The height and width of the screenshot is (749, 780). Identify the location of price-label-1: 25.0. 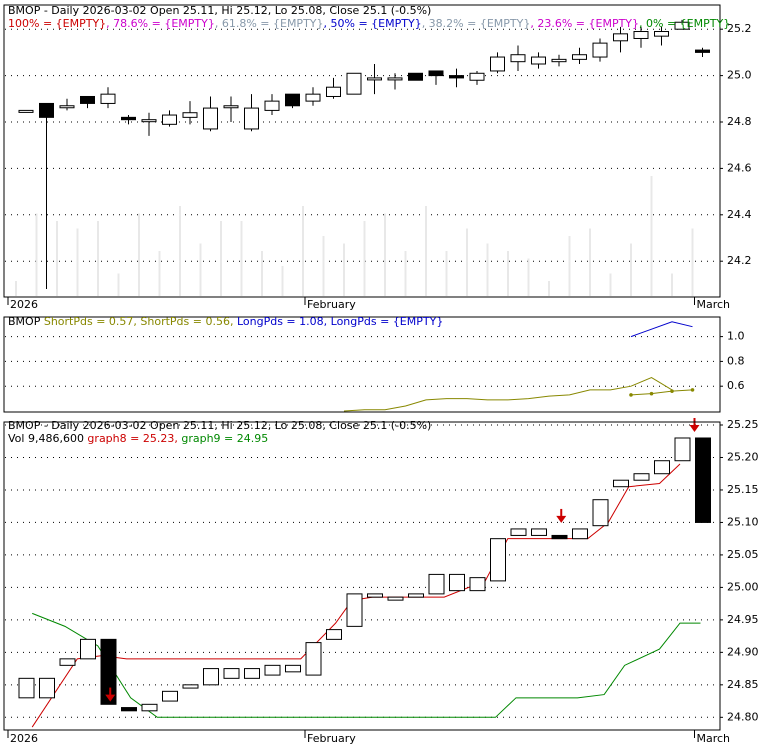
(739, 75).